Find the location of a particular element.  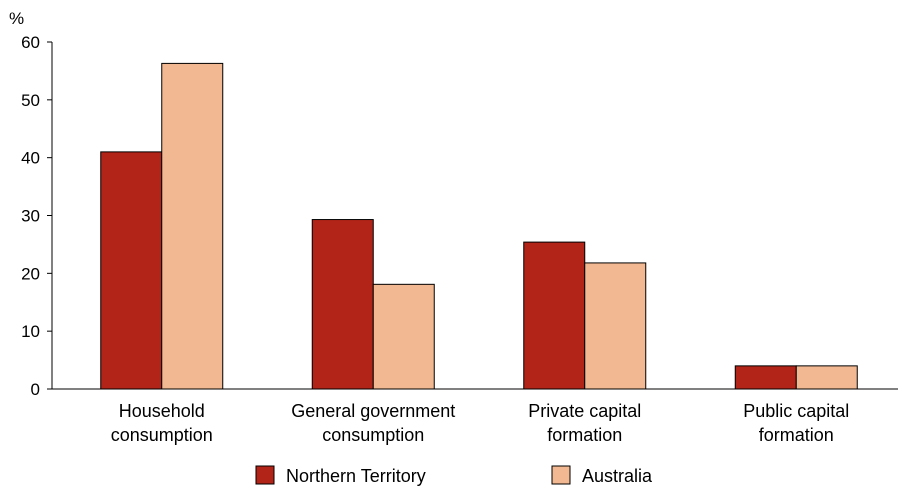

y-axis-ticks: 0 10 20 30 40 50 60 is located at coordinates (36, 216).